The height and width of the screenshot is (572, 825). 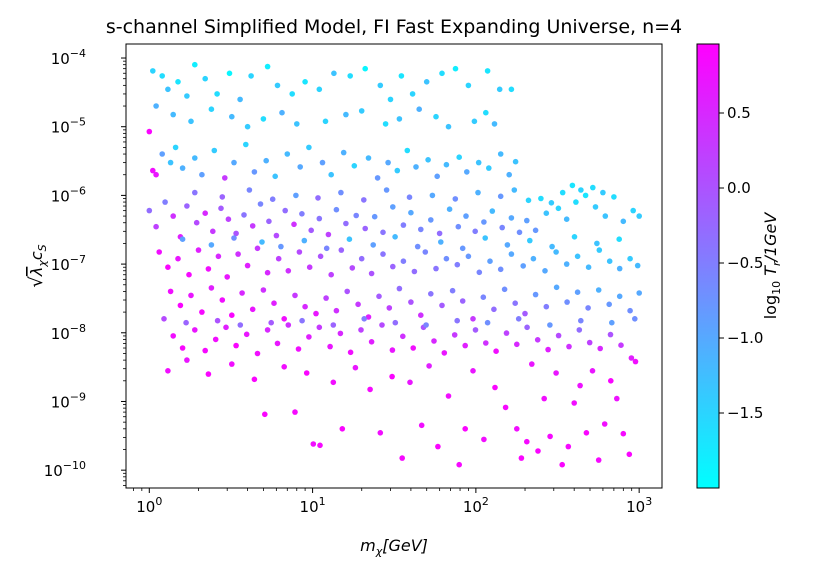 I want to click on colorbar-tick-label: −1.5, so click(x=745, y=413).